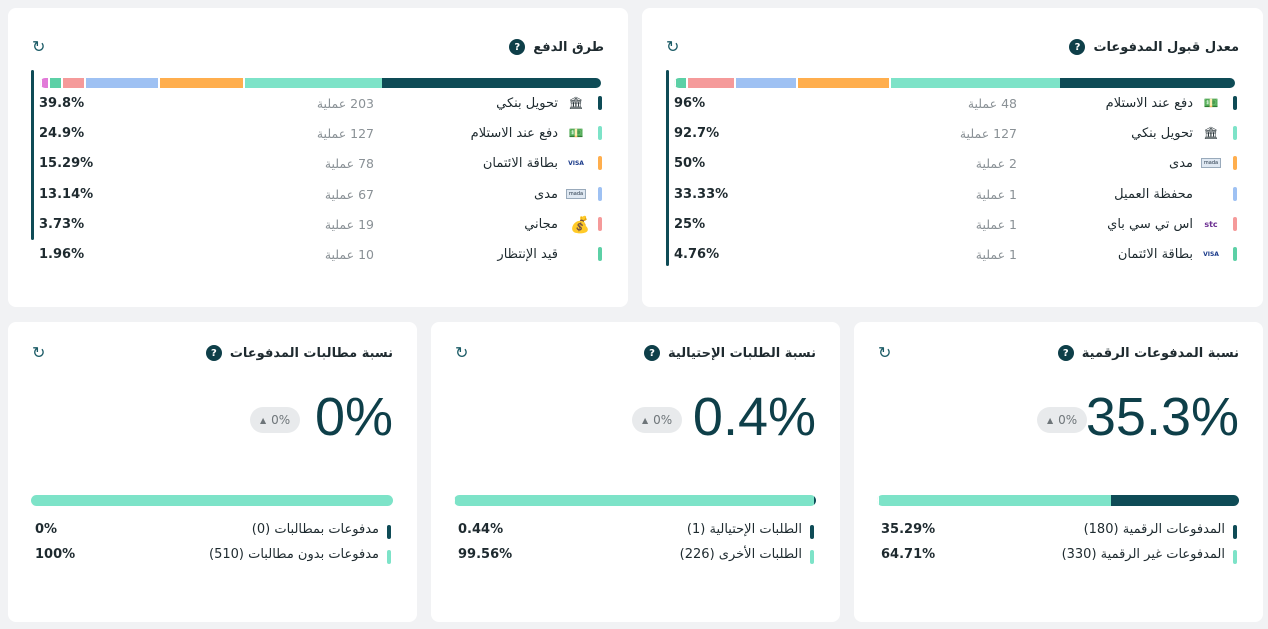 This screenshot has height=629, width=1268. What do you see at coordinates (55, 554) in the screenshot?
I see `row-percent: 100%` at bounding box center [55, 554].